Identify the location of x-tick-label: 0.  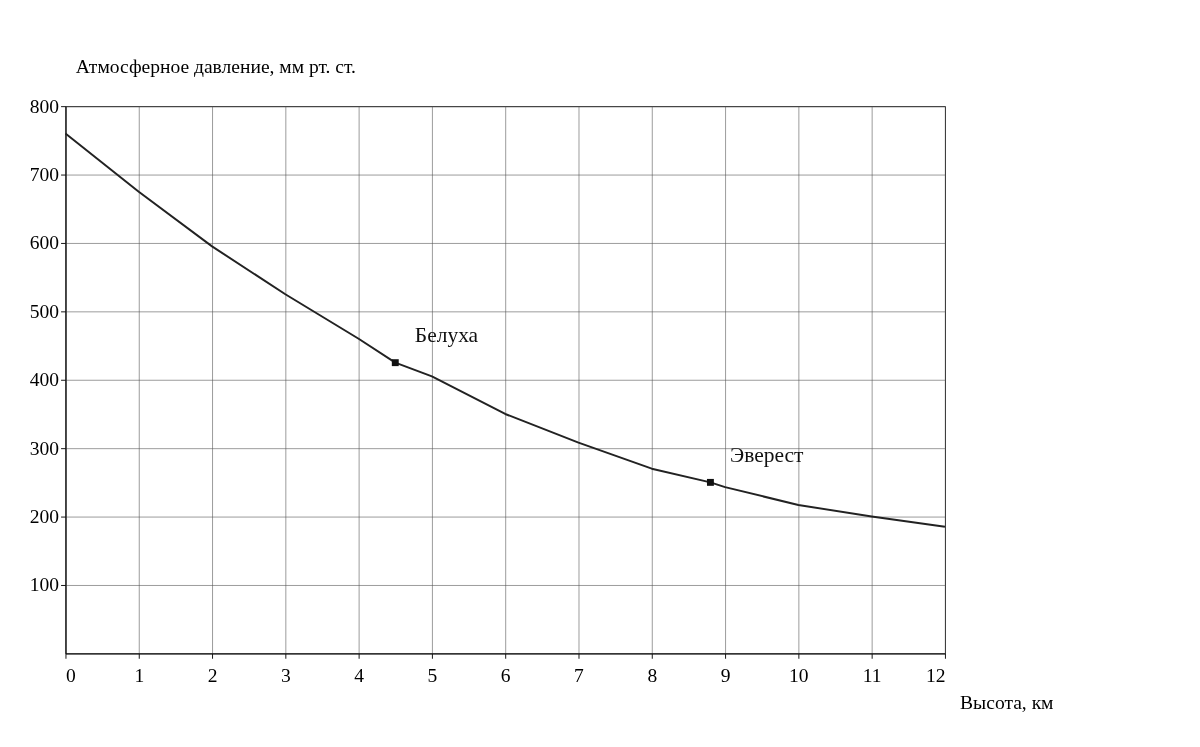
(70, 676).